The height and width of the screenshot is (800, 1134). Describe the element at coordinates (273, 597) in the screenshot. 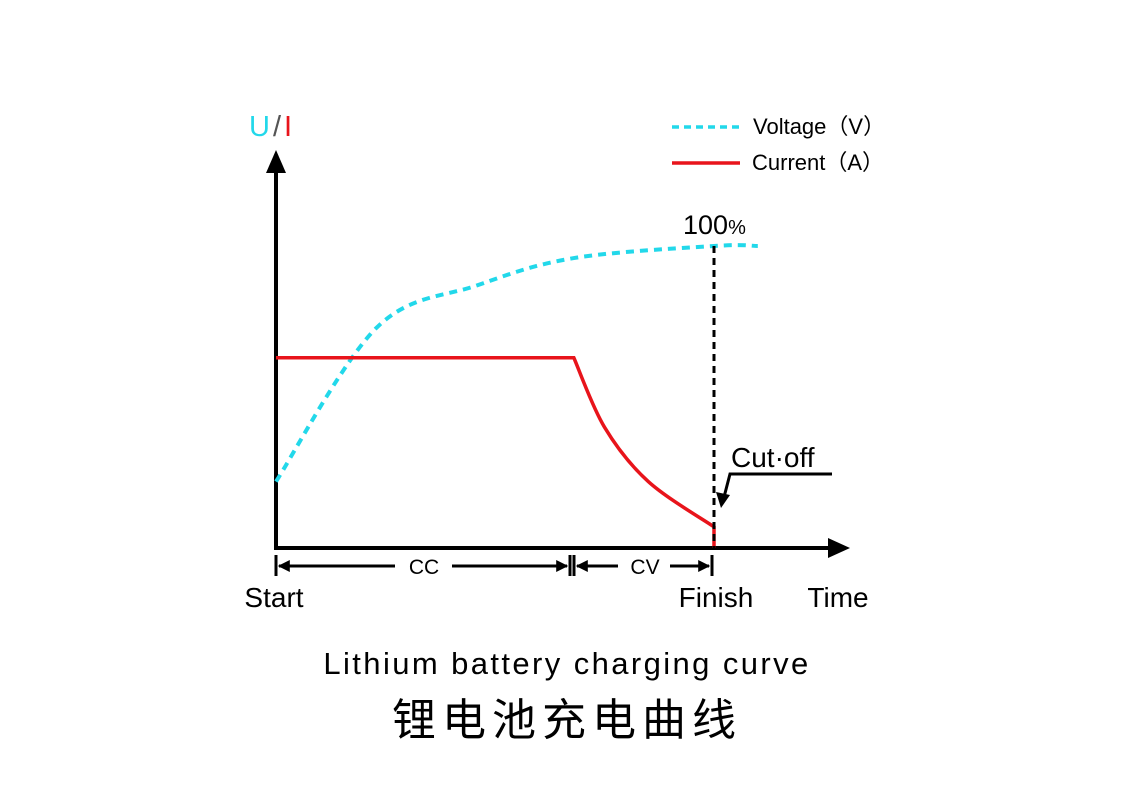

I see `start-label: Start` at that location.